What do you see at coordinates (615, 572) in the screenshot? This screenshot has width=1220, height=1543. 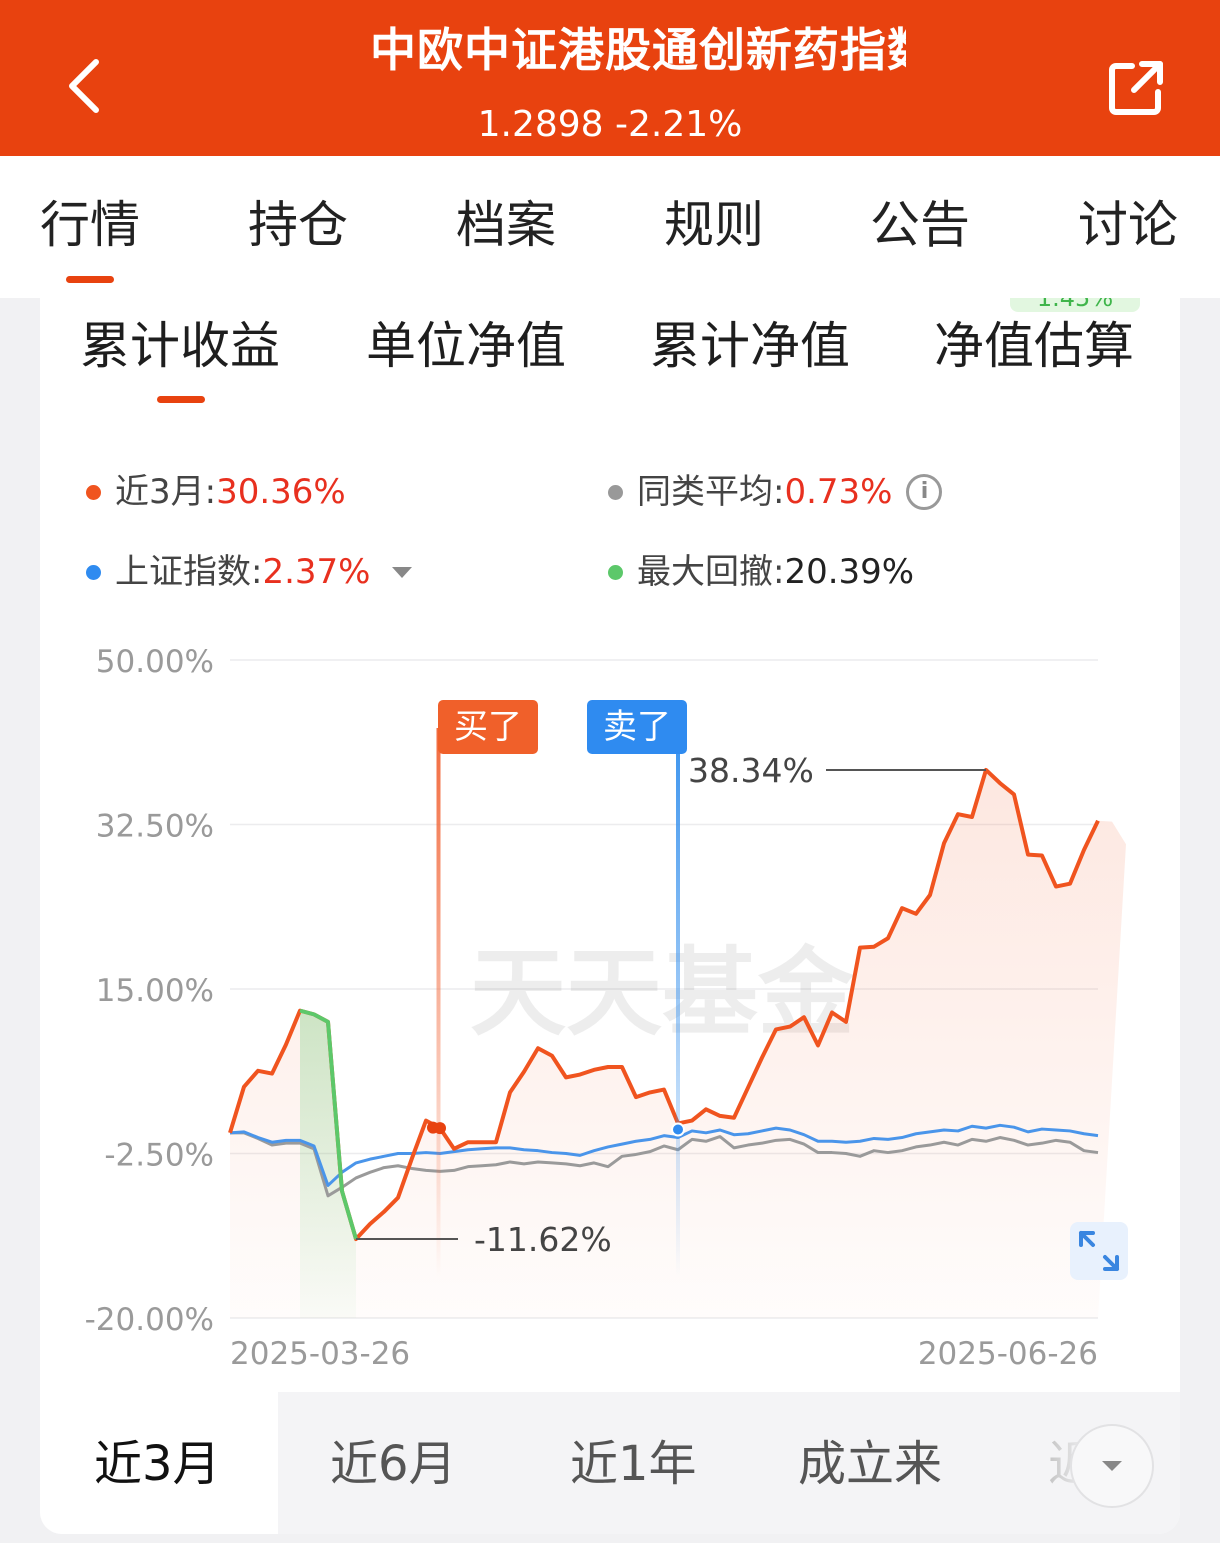 I see `legend-drawdown-dot` at bounding box center [615, 572].